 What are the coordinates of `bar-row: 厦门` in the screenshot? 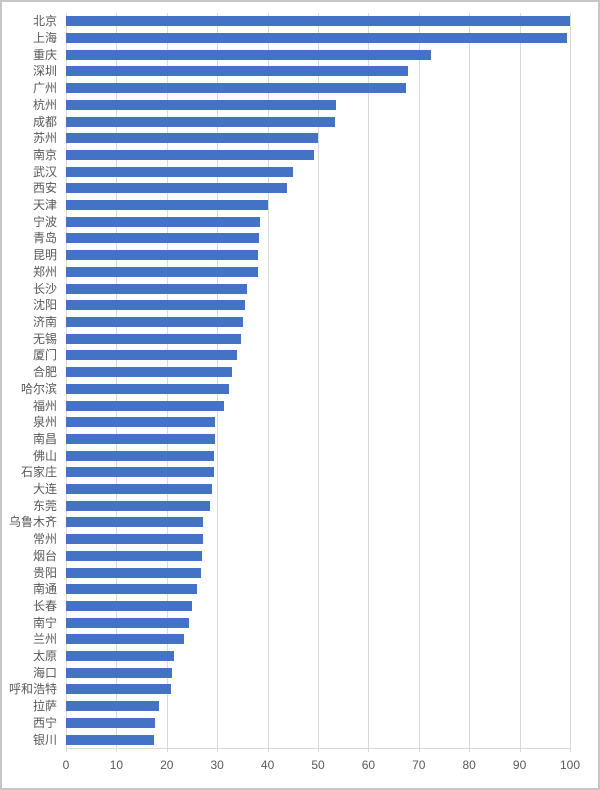 It's located at (286, 355).